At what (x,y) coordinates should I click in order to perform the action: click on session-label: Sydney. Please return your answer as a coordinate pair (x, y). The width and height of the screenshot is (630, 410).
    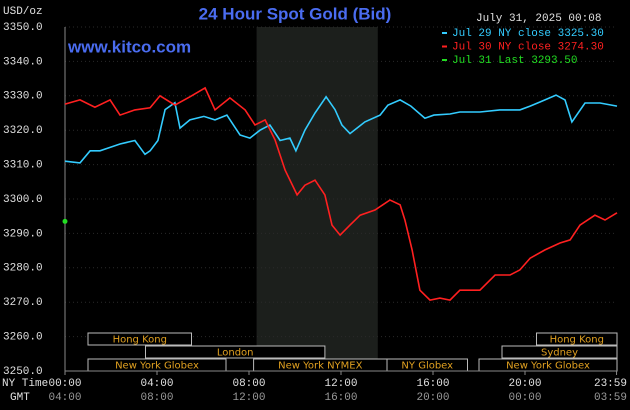
    Looking at the image, I should click on (559, 353).